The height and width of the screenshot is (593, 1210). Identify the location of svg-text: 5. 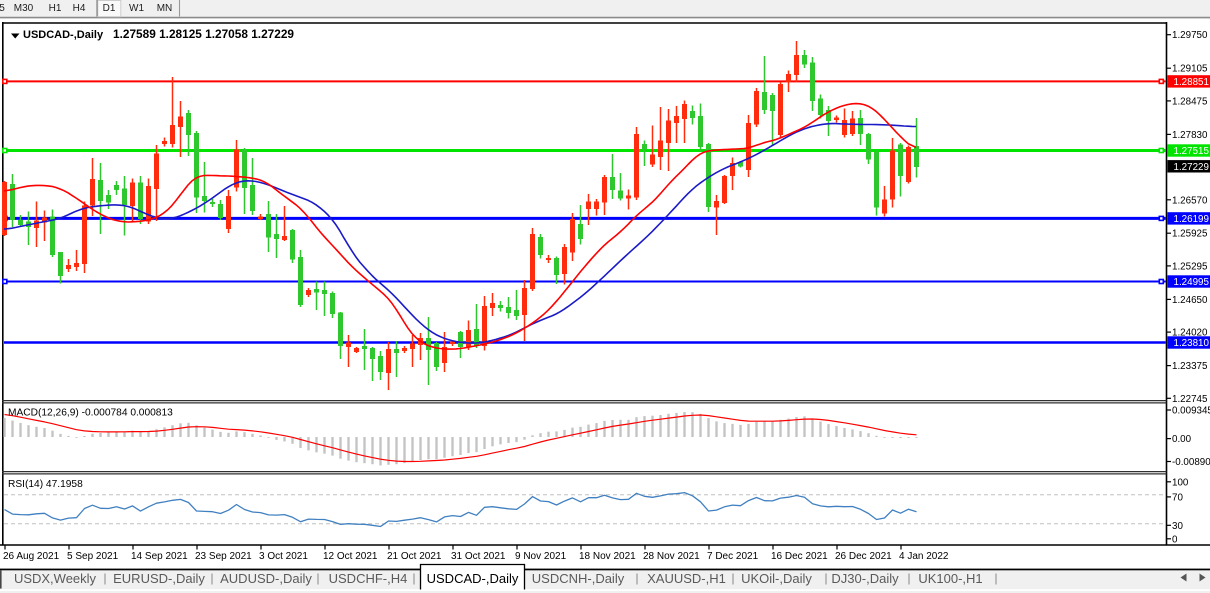
(2, 8).